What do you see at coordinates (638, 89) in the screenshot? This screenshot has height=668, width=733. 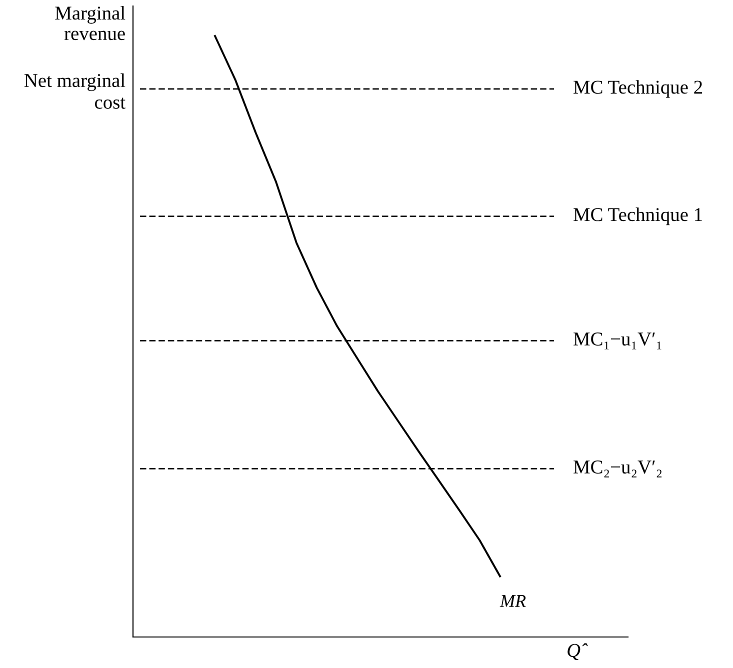 I see `ref-line-label: MC Technique 2` at bounding box center [638, 89].